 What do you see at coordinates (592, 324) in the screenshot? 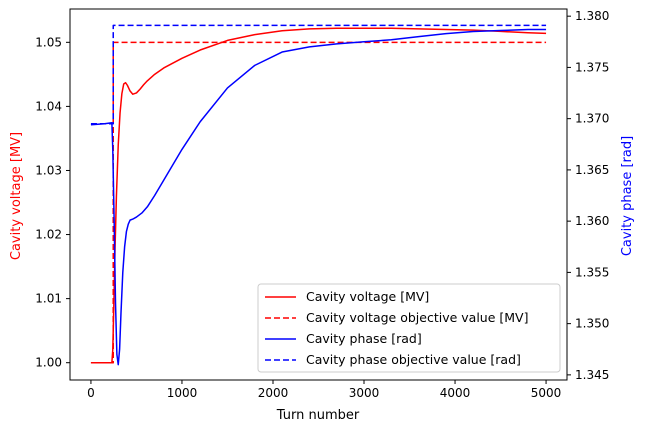
I see `right-y-tick-label: 1.350` at bounding box center [592, 324].